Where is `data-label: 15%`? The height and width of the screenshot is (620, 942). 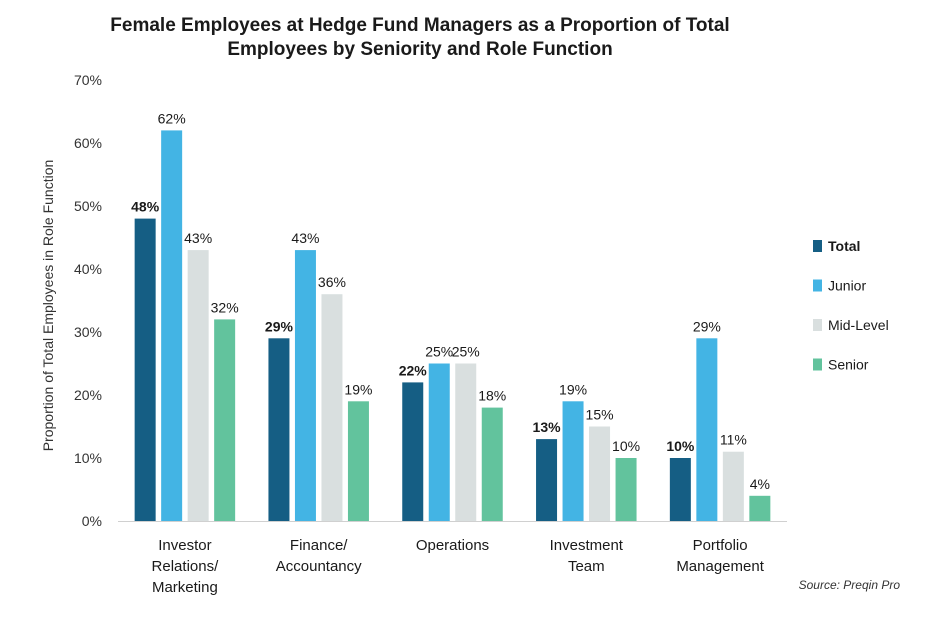 data-label: 15% is located at coordinates (600, 415).